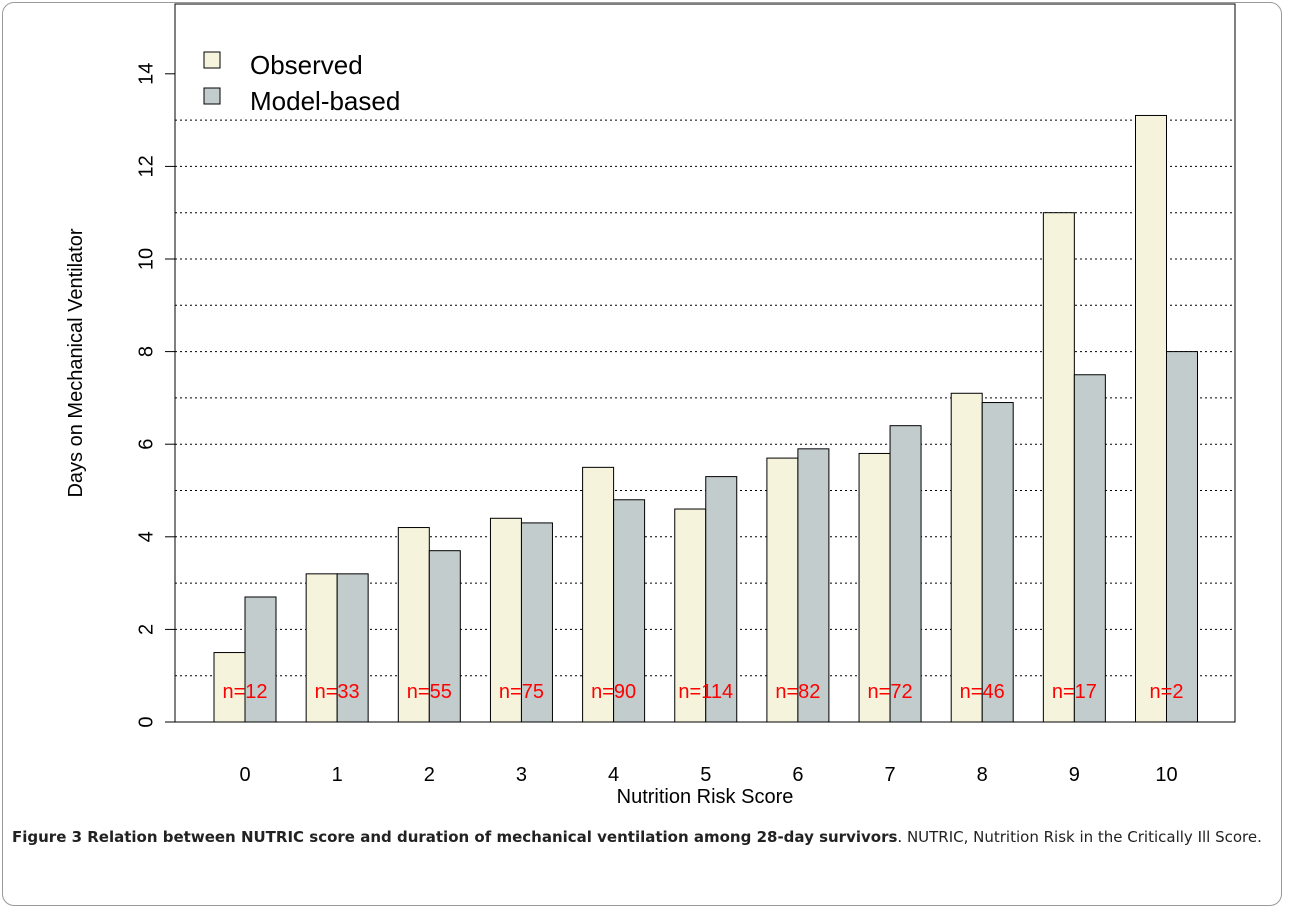 Image resolution: width=1290 pixels, height=912 pixels. I want to click on sample-size-label: n=114, so click(705, 692).